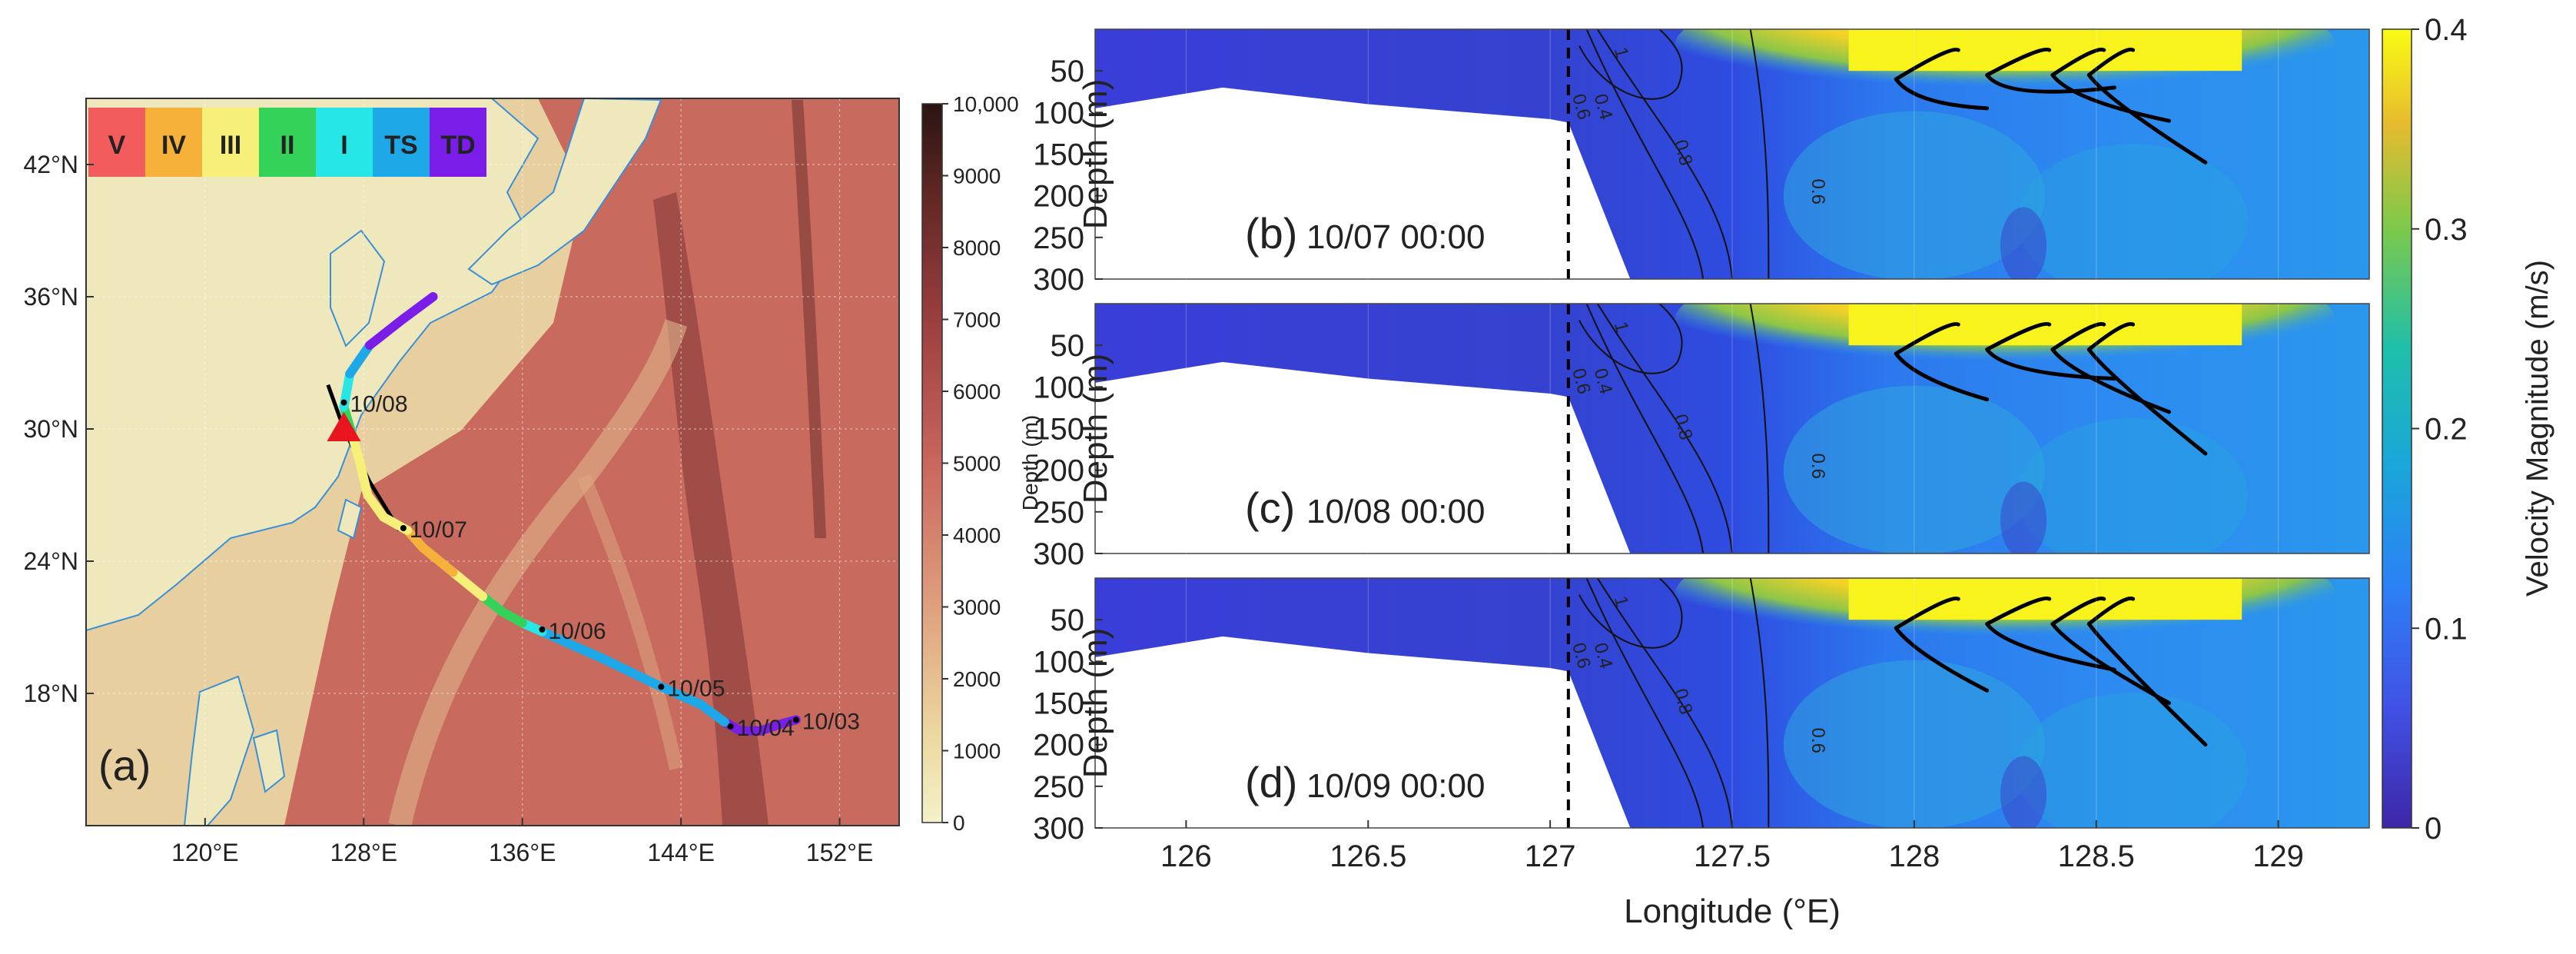 The width and height of the screenshot is (2576, 954). What do you see at coordinates (977, 248) in the screenshot?
I see `depth-colorbar-tick-label: 8000` at bounding box center [977, 248].